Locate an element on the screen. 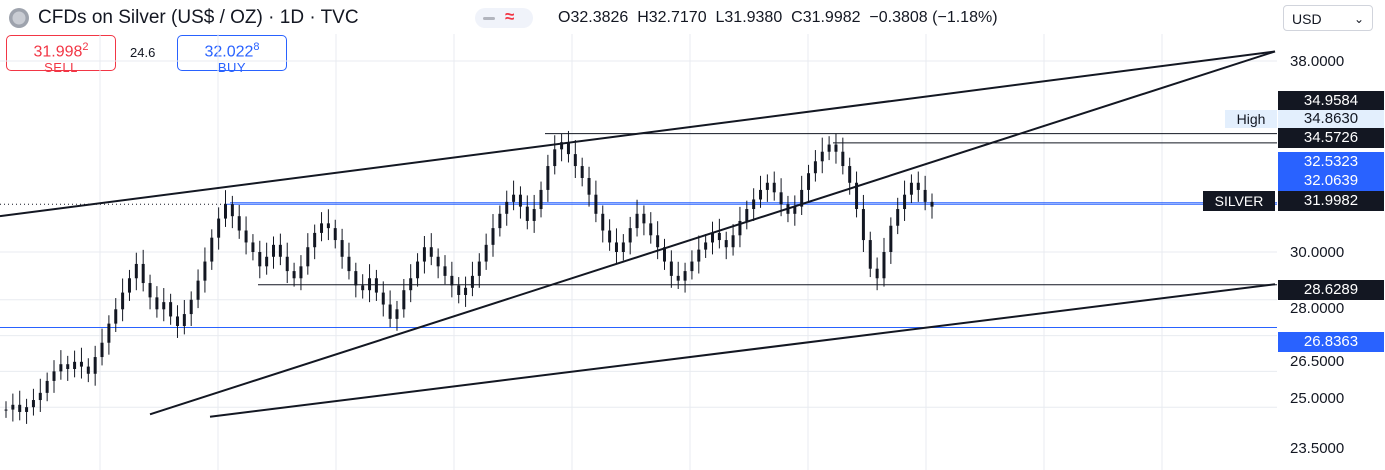 Image resolution: width=1385 pixels, height=470 pixels. low-label: L is located at coordinates (720, 17).